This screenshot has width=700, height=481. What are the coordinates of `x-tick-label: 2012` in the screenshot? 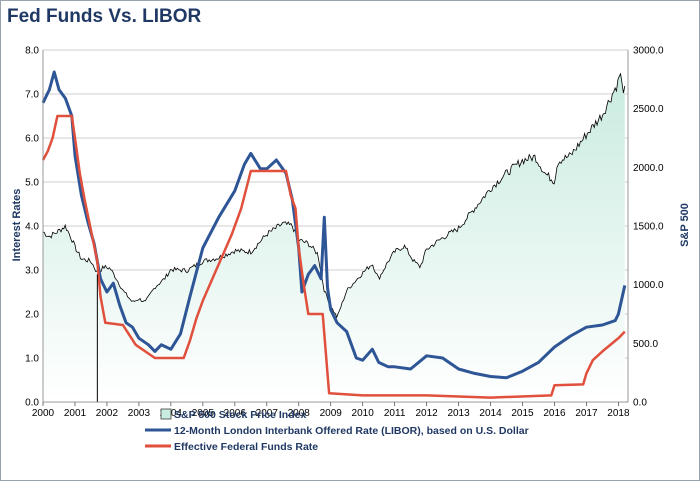 It's located at (426, 413).